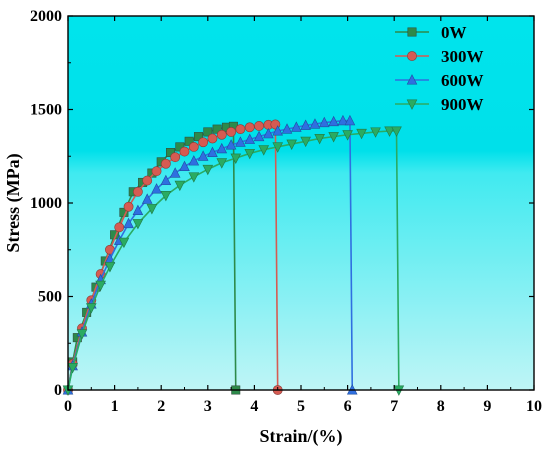 The height and width of the screenshot is (452, 550). I want to click on y-tick-label: 1500, so click(46, 110).